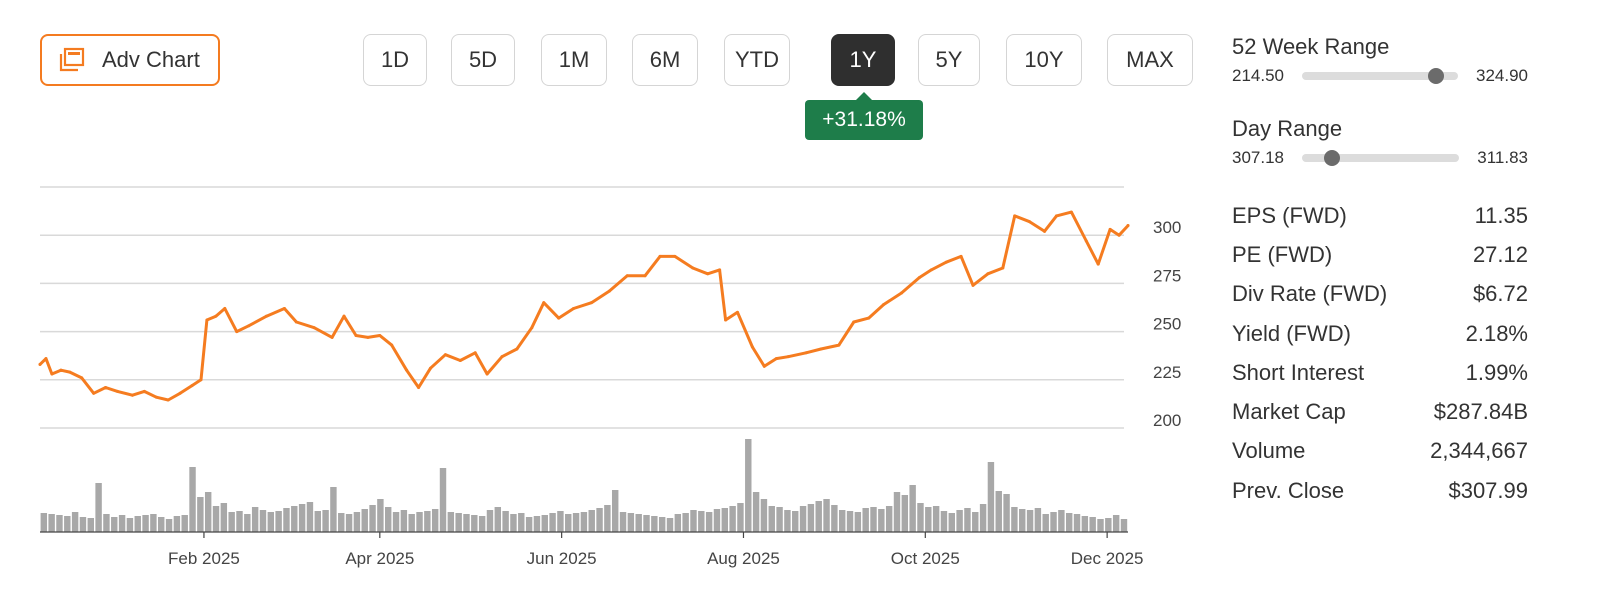 The width and height of the screenshot is (1598, 614). Describe the element at coordinates (574, 60) in the screenshot. I see `range-button-1m: 1M` at that location.